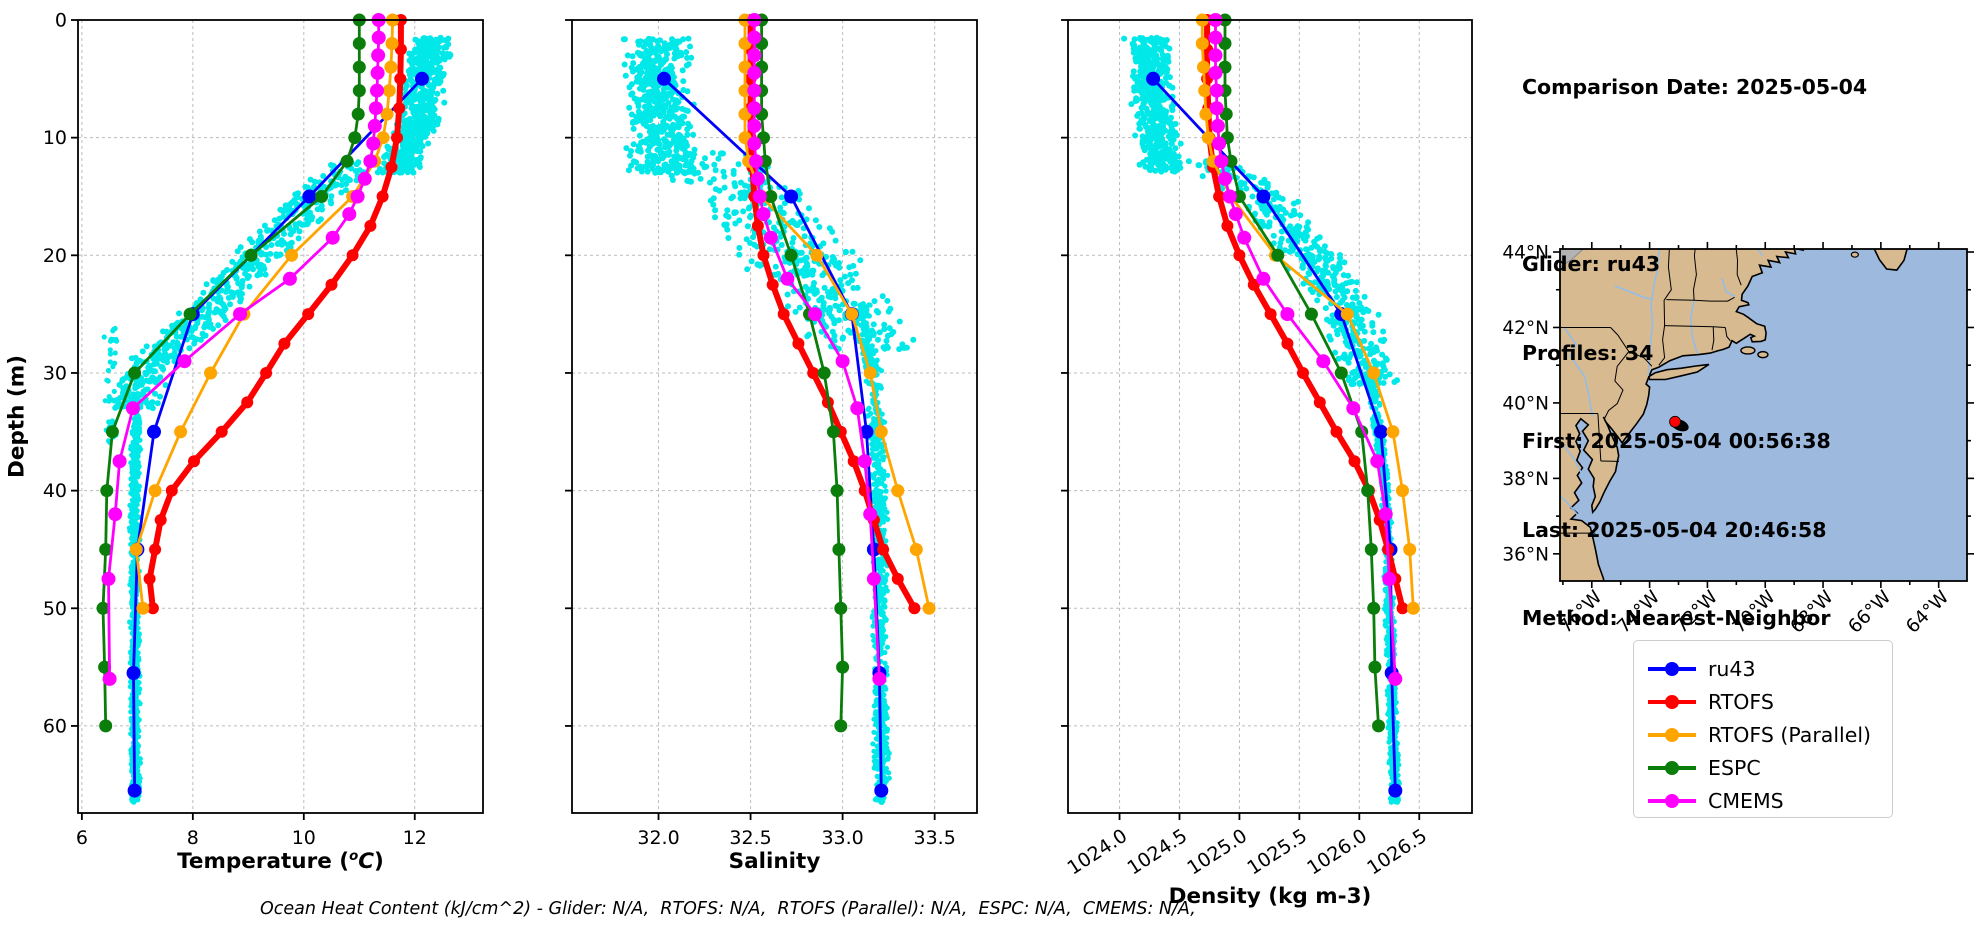 This screenshot has height=938, width=1979. I want to click on svg-text: 6, so click(82, 838).